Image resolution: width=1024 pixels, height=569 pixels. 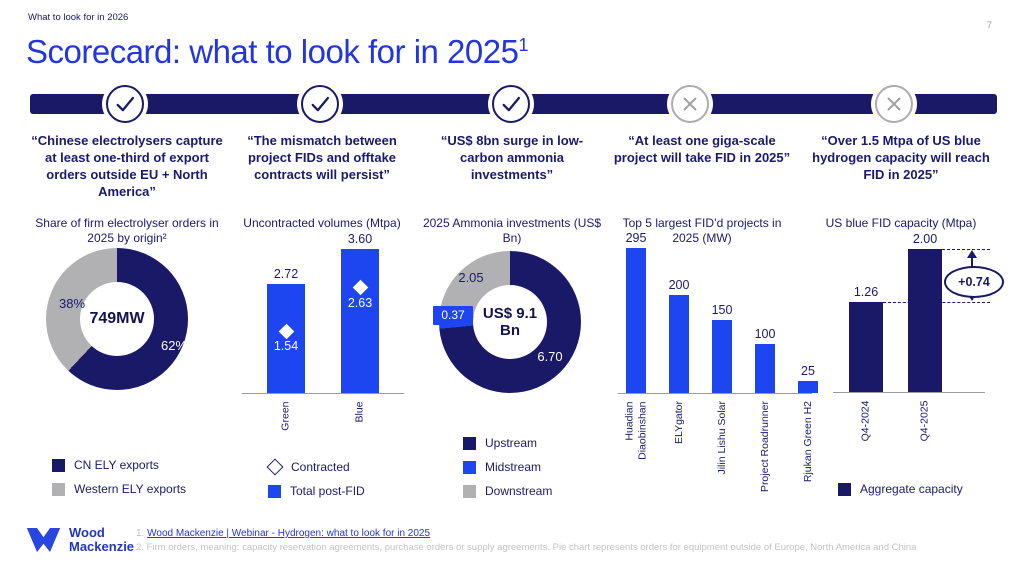 What do you see at coordinates (902, 360) in the screenshot?
I see `bar-chart-us-blue-fid-capacity: 1.26 Q4-2024 2.00 Q4-2025 +0.74` at bounding box center [902, 360].